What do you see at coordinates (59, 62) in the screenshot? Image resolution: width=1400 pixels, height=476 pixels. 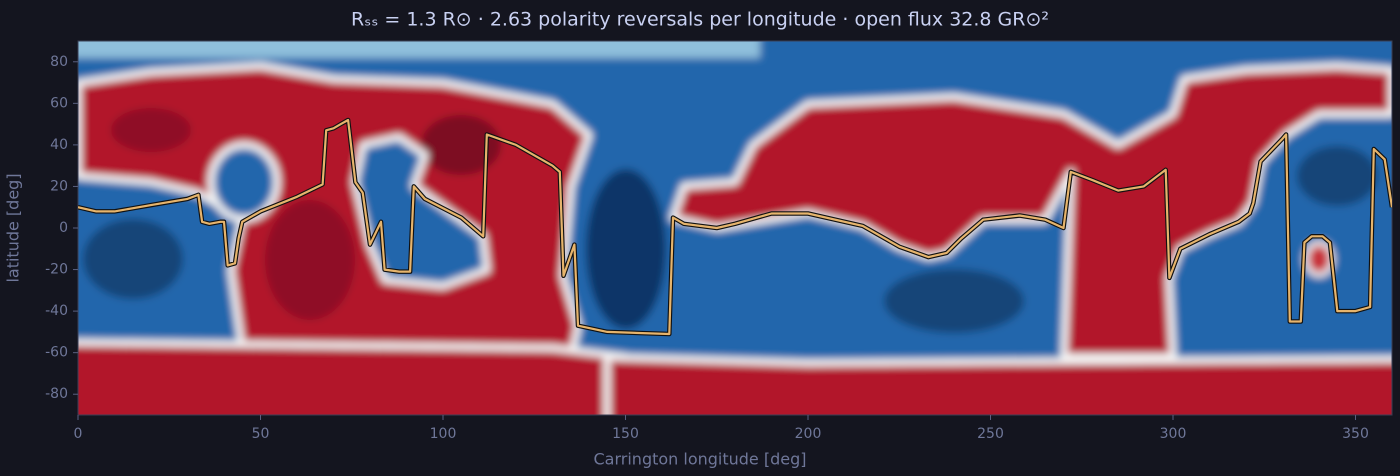 I see `y-tick-label: 80` at bounding box center [59, 62].